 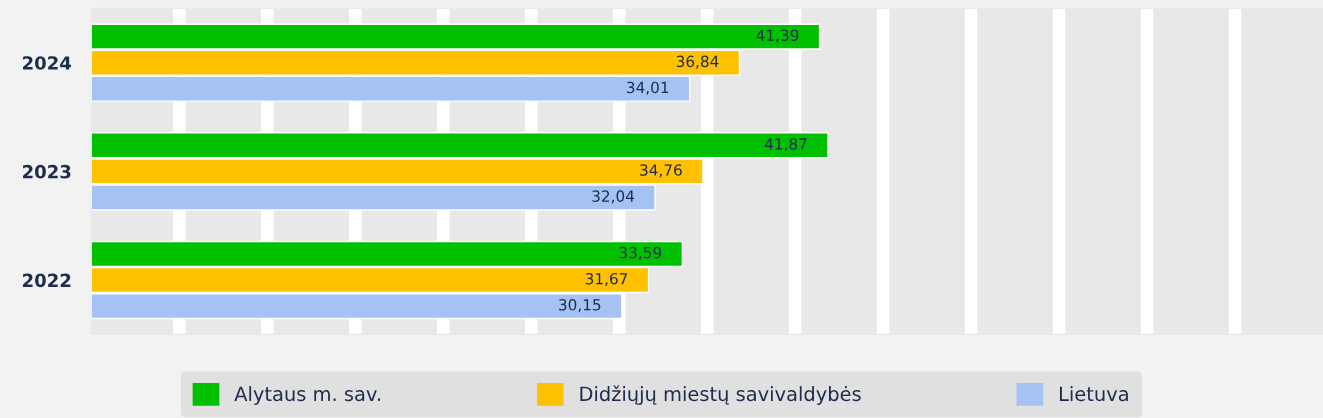 I want to click on data-label: 34,76, so click(x=661, y=171).